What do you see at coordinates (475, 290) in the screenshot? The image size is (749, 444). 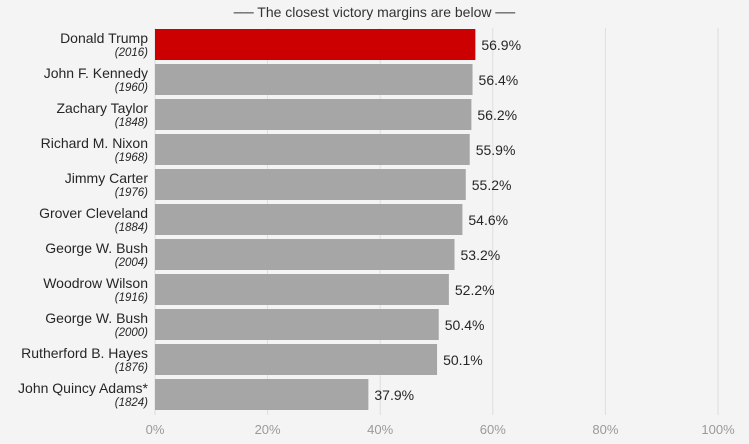 I see `data-label: 52.2%` at bounding box center [475, 290].